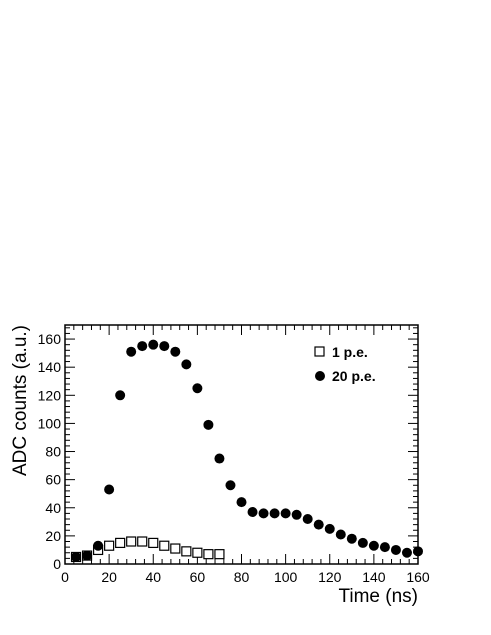  What do you see at coordinates (53, 536) in the screenshot?
I see `y-tick-label: 20` at bounding box center [53, 536].